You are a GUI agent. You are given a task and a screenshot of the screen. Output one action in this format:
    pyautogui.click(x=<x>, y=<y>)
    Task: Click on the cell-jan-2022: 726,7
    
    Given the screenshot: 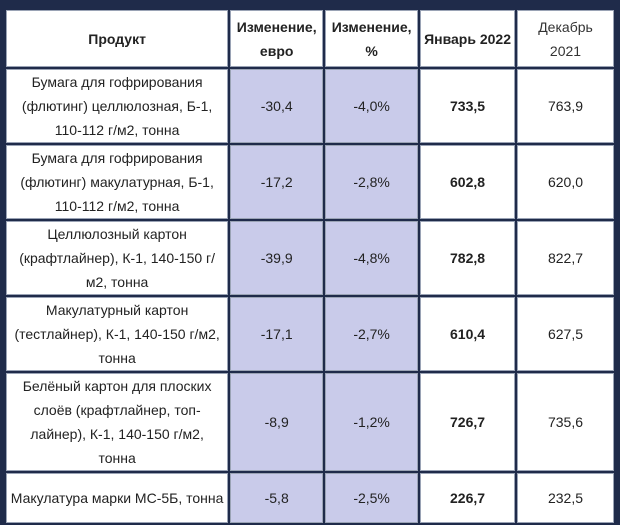 What is the action you would take?
    pyautogui.click(x=467, y=422)
    